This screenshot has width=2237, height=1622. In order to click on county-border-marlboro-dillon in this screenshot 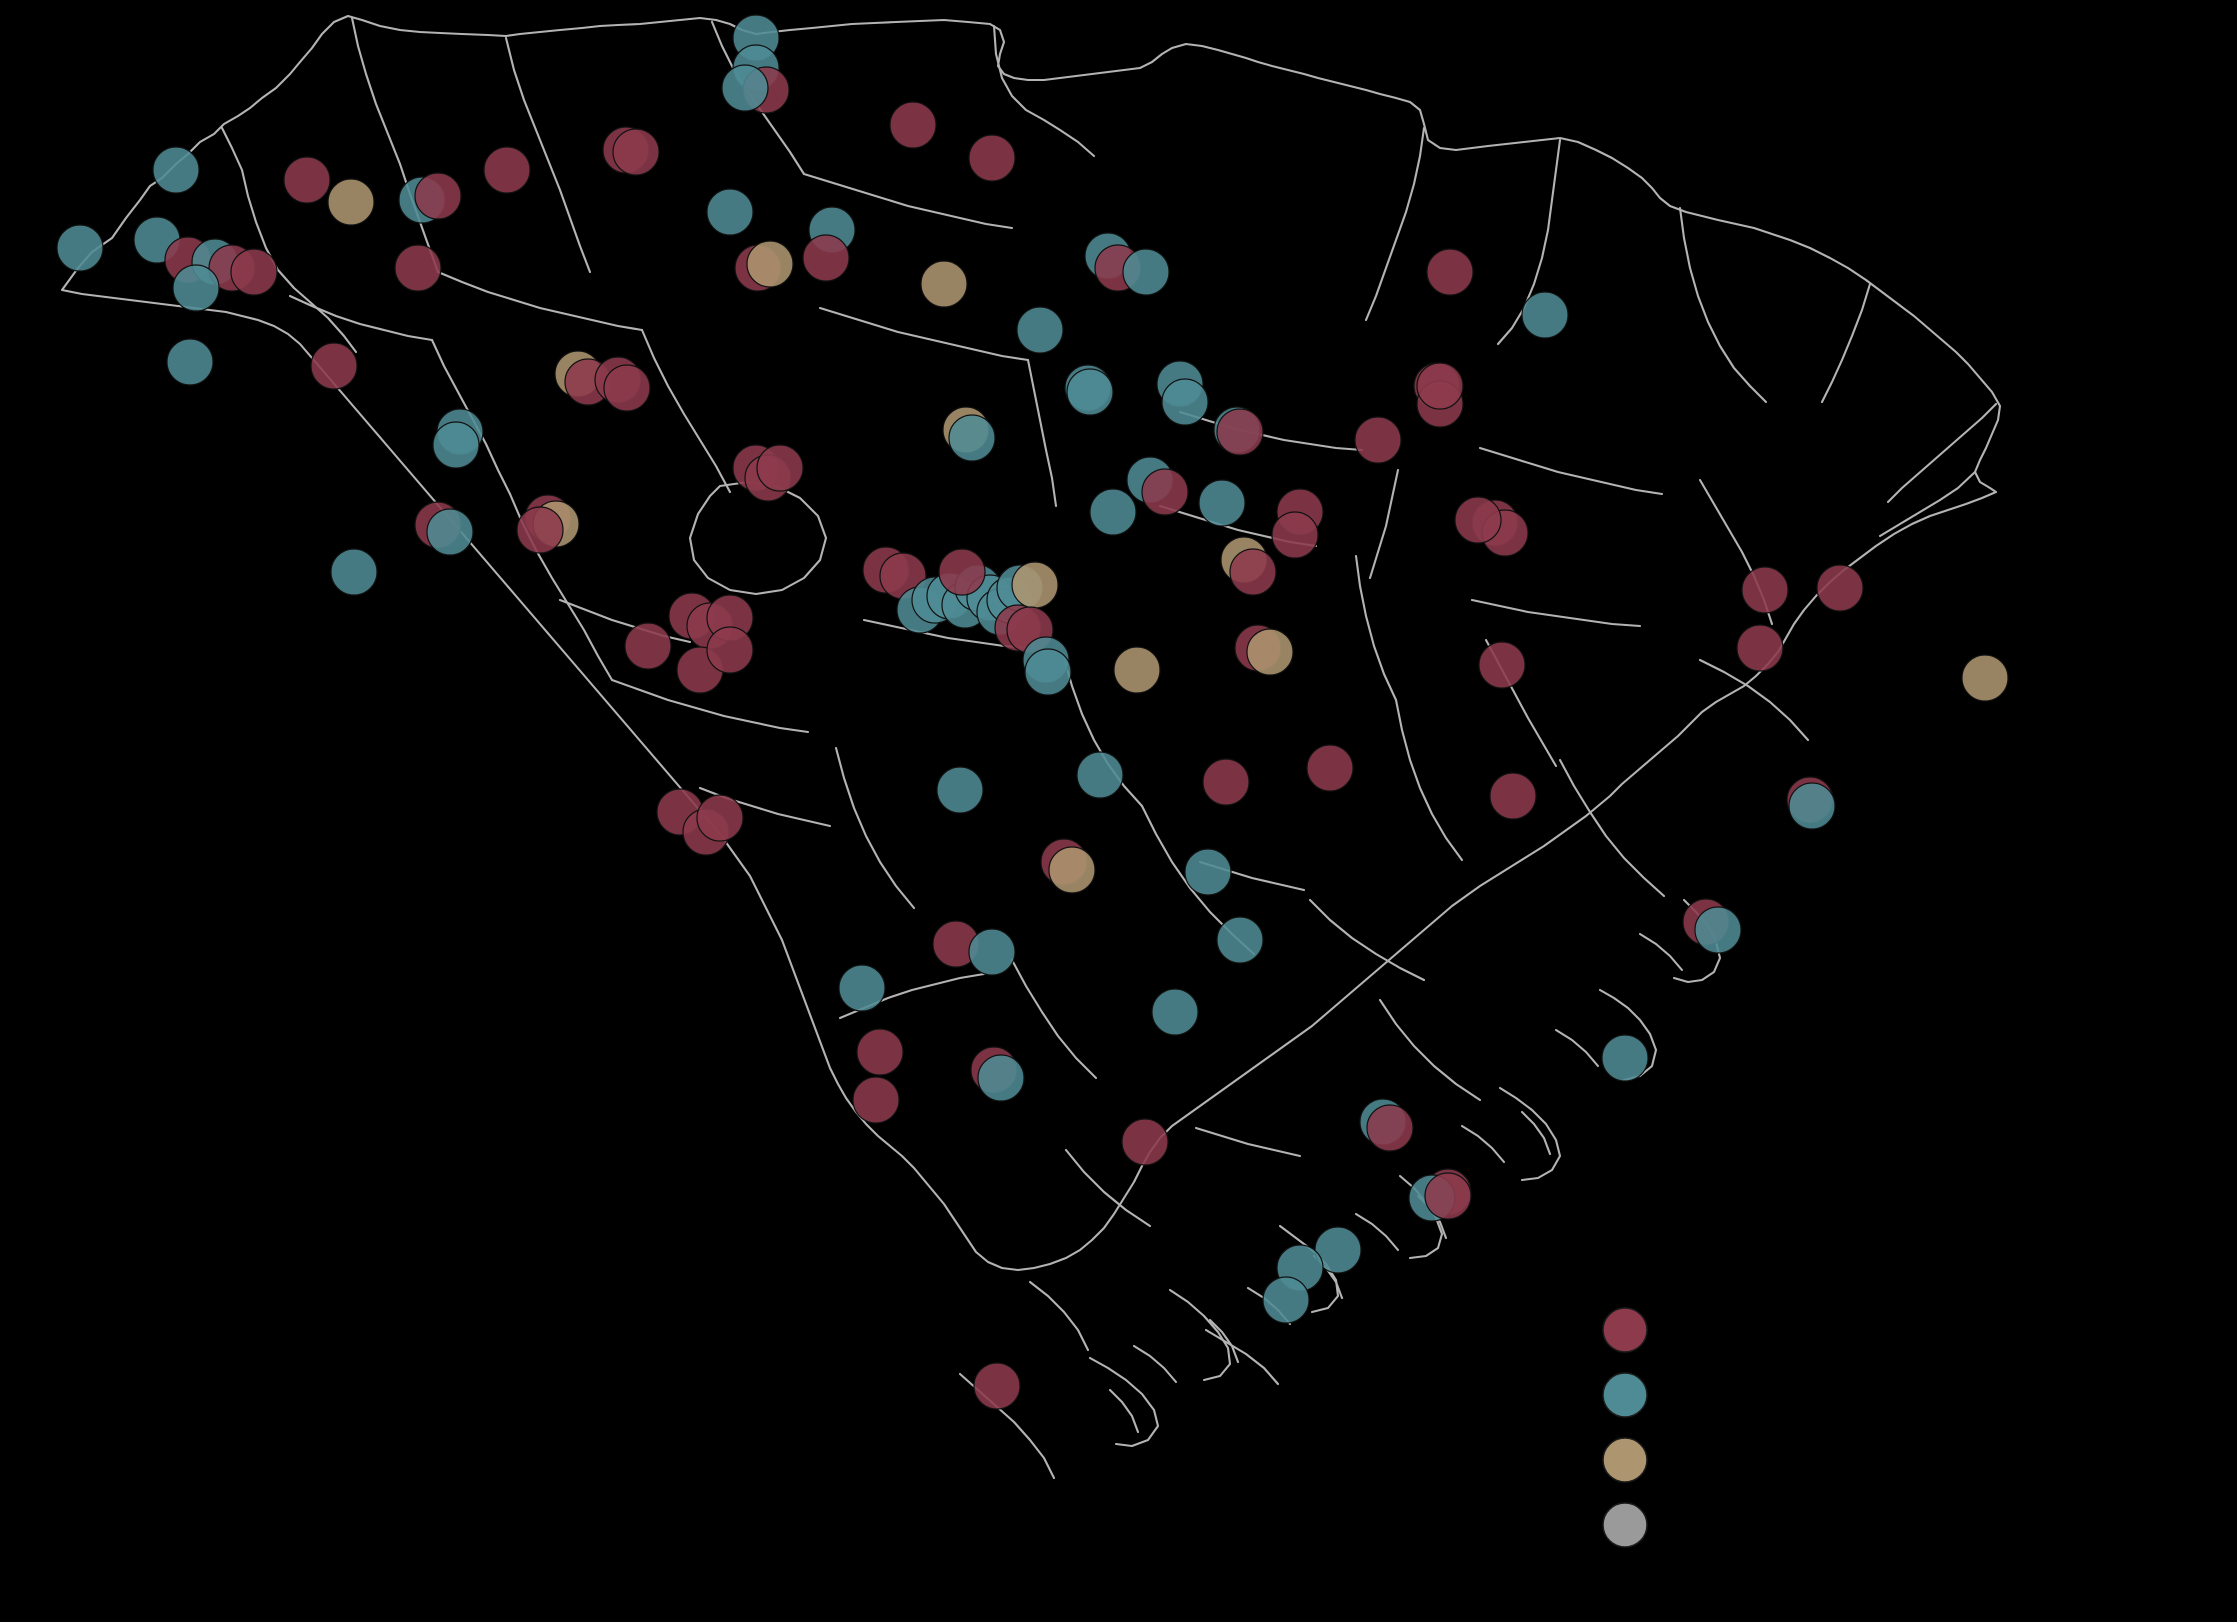, I will do `click(1846, 343)`.